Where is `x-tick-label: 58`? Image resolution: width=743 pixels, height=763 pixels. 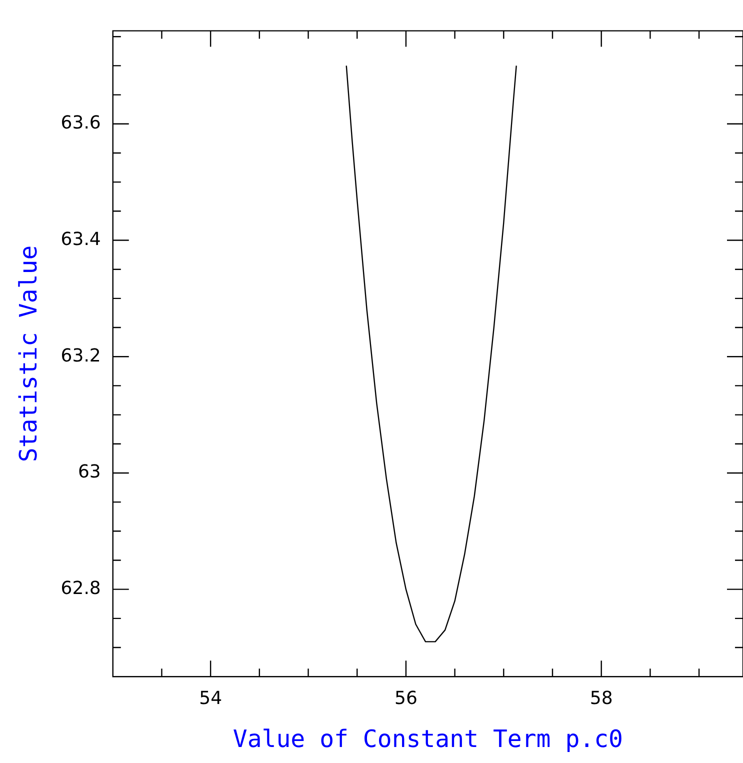
x-tick-label: 58 is located at coordinates (601, 699).